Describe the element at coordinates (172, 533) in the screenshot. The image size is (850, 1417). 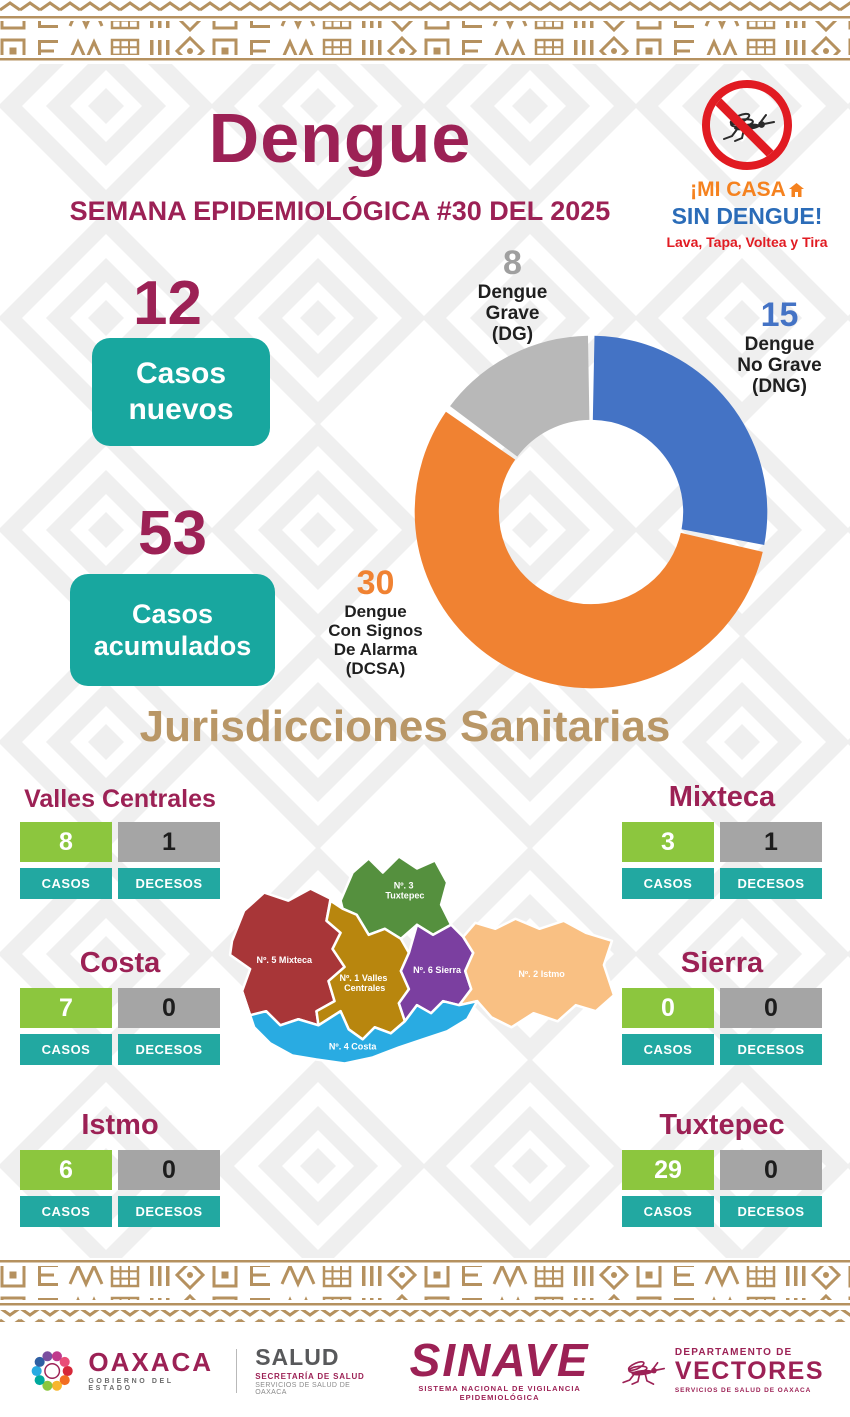
I see `casos-acumulados-value: 53` at that location.